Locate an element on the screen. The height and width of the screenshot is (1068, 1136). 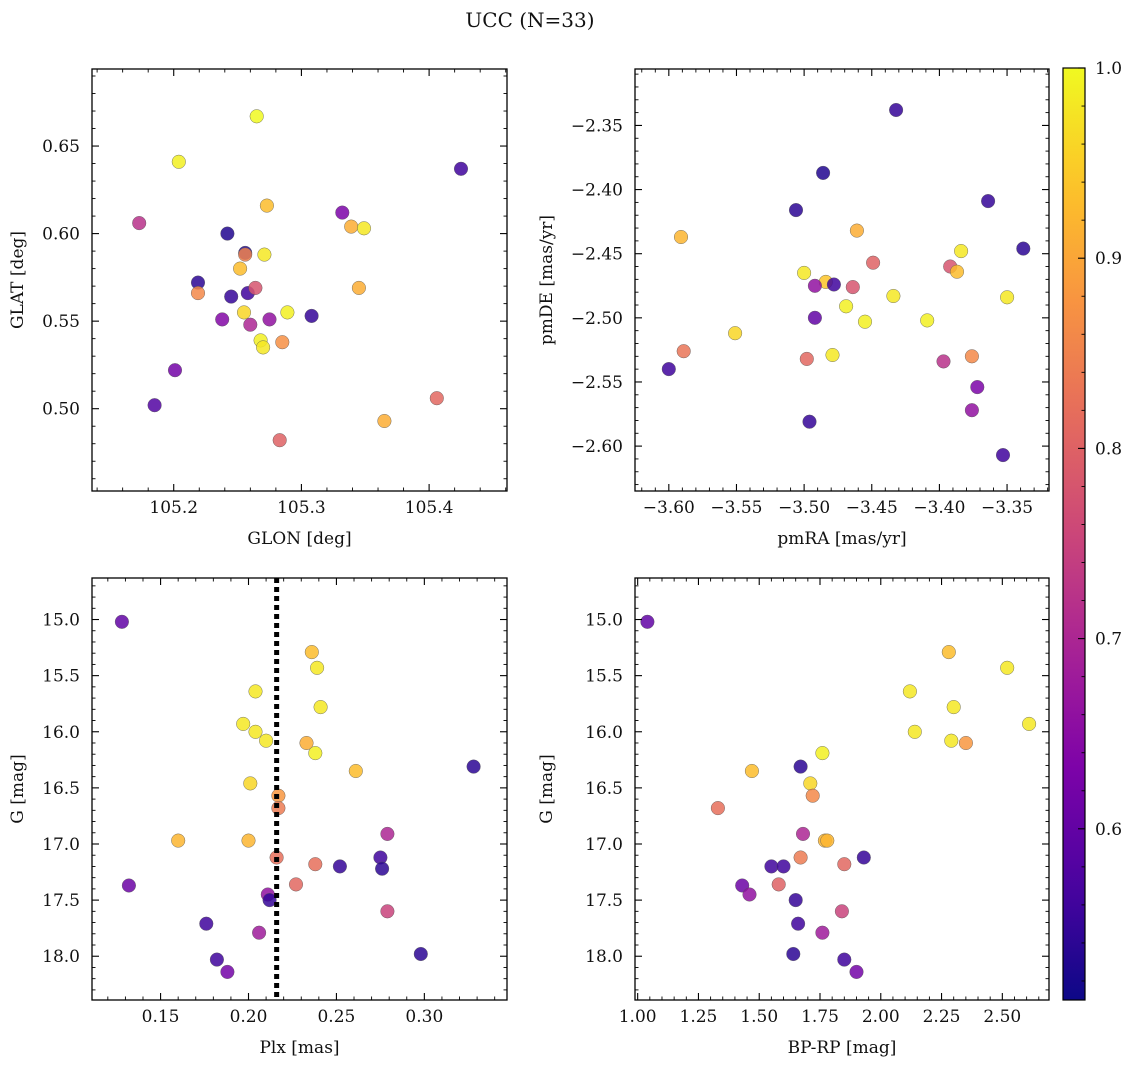
x-tick-label: 1.00 is located at coordinates (638, 1017).